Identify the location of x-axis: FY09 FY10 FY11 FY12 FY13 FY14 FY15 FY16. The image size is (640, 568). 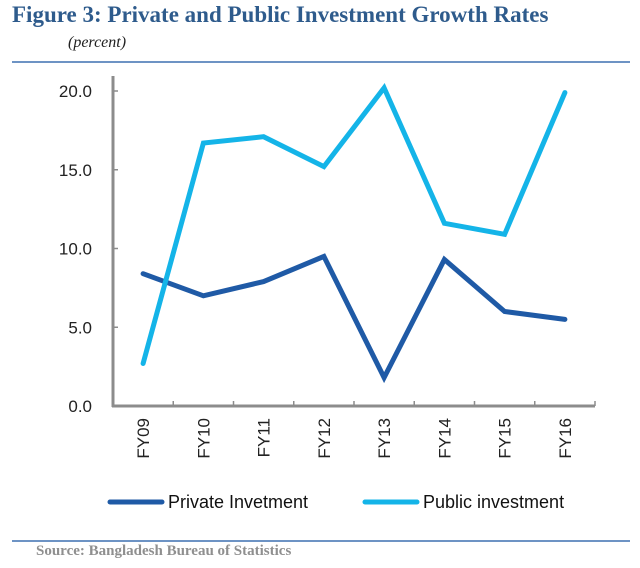
(354, 430).